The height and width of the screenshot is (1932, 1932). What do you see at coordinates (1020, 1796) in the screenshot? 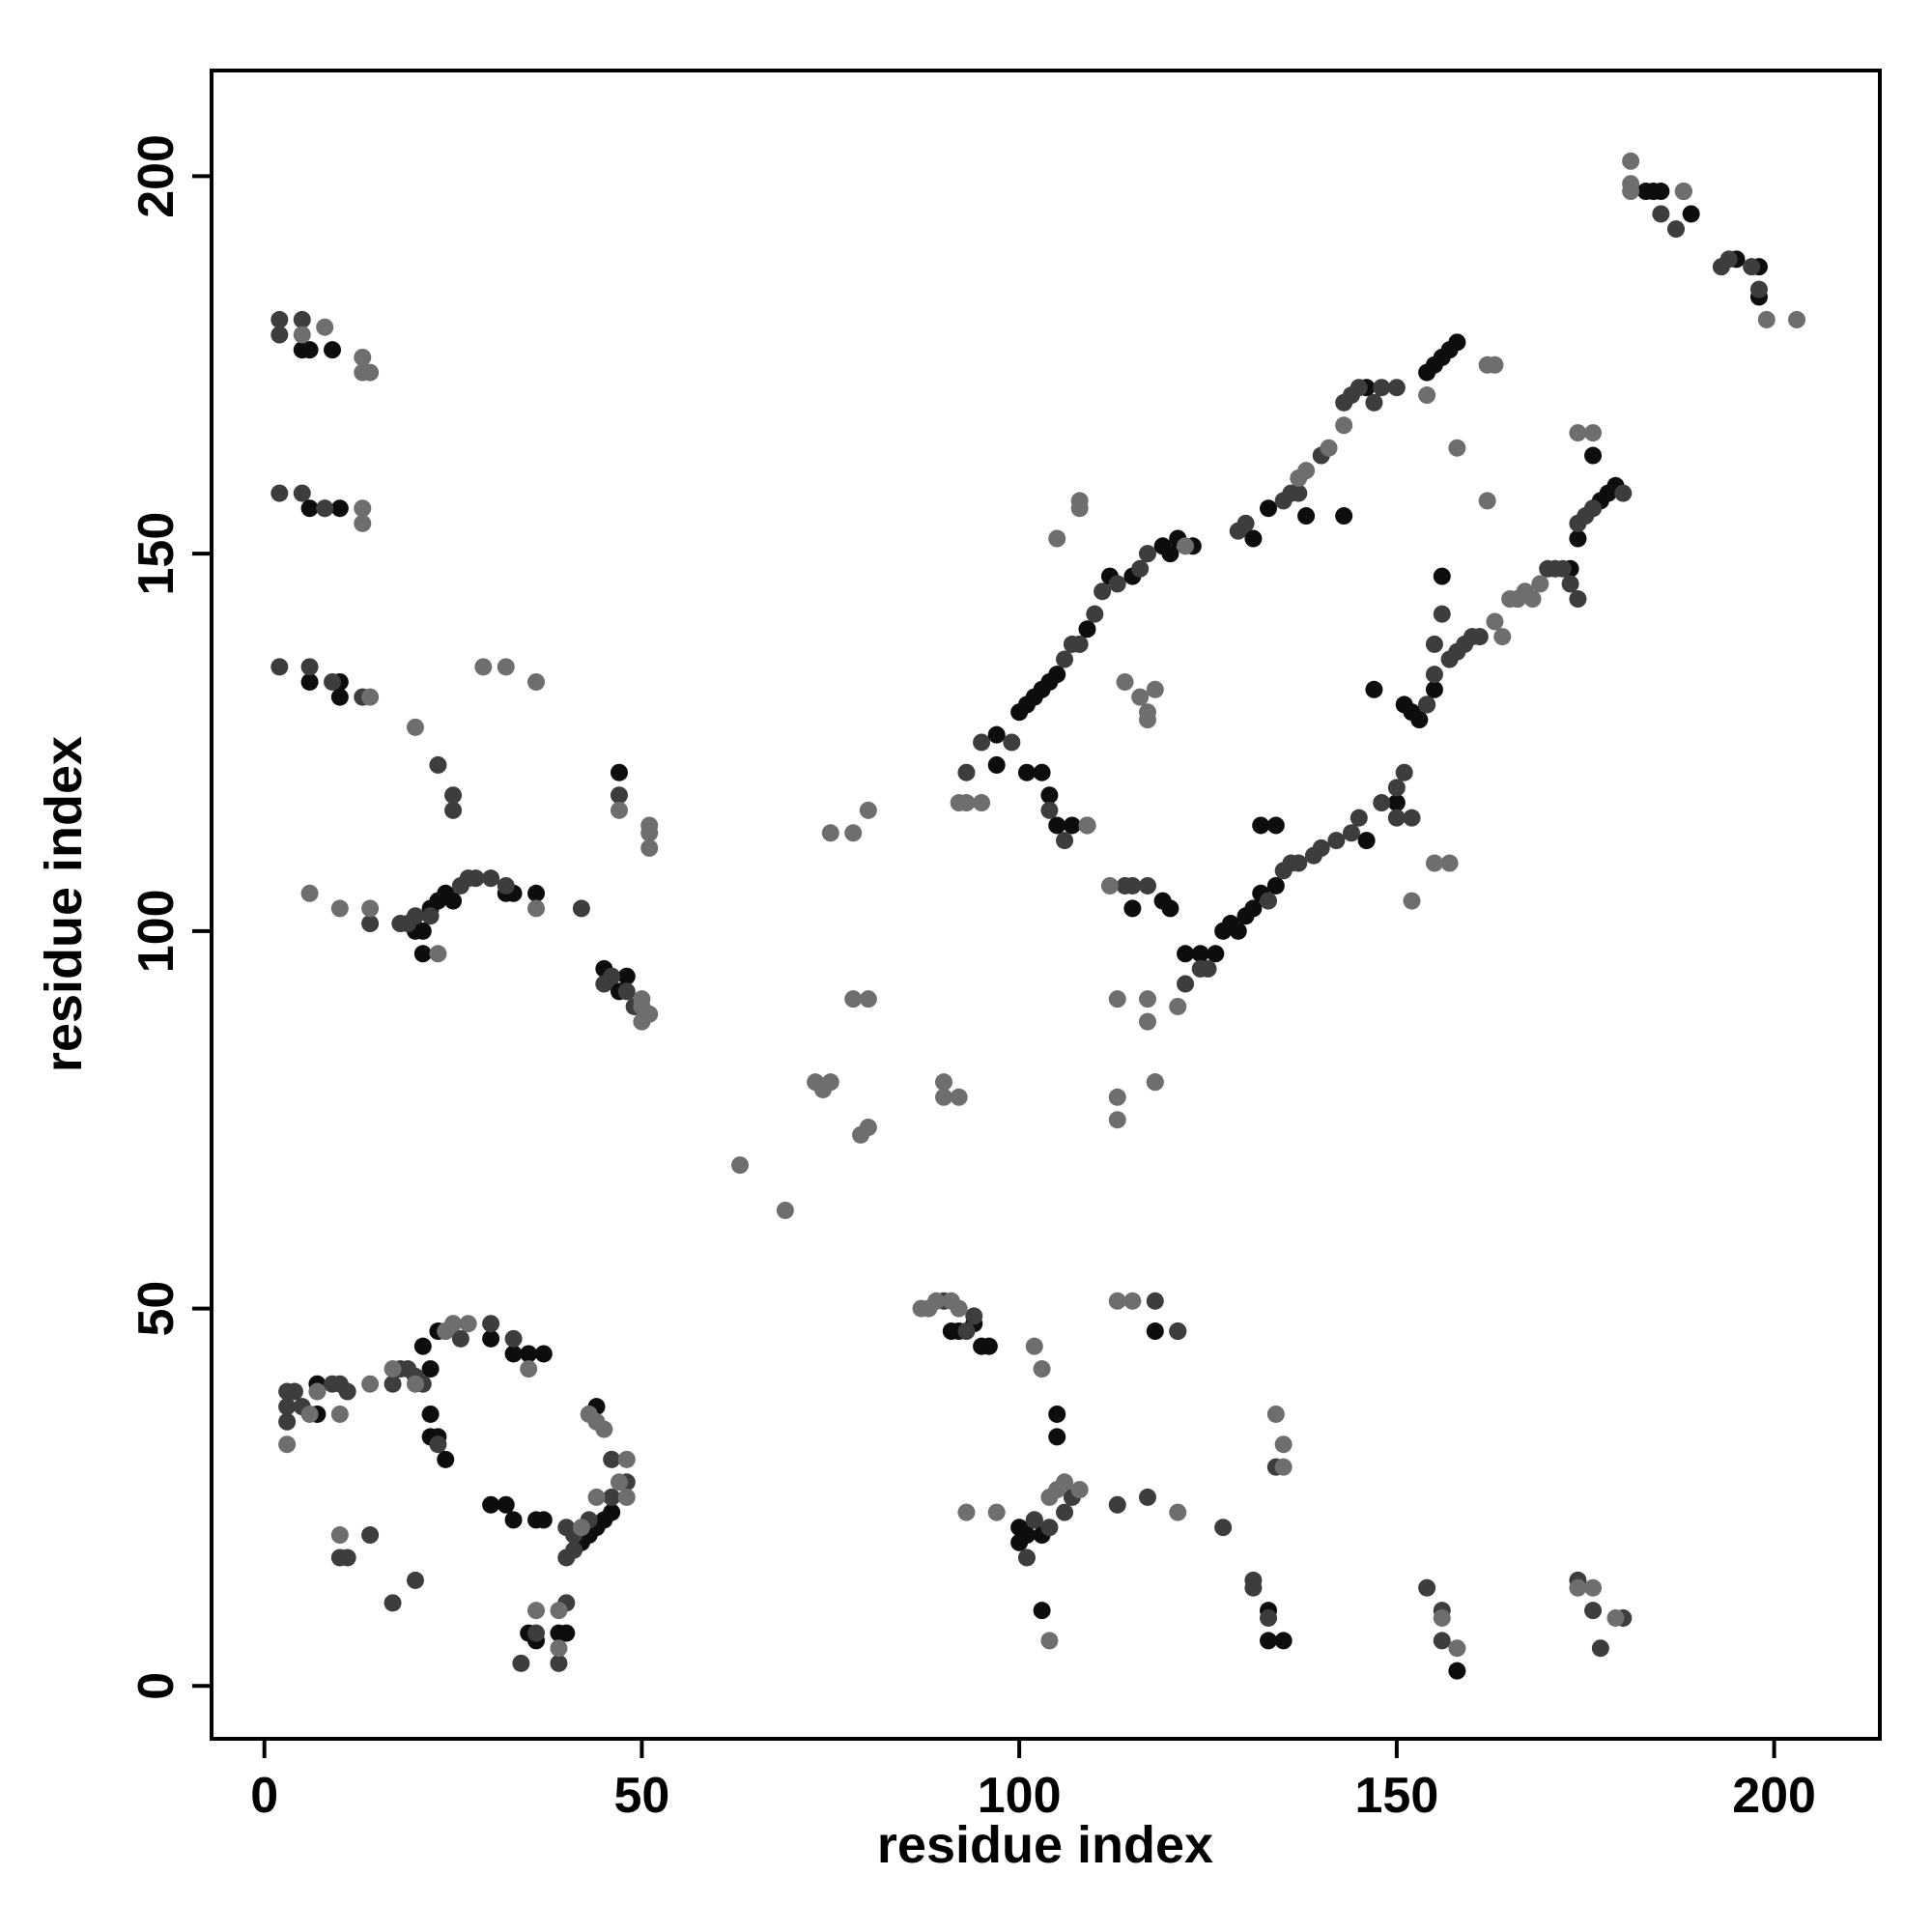
I see `x-tick-label: 100` at bounding box center [1020, 1796].